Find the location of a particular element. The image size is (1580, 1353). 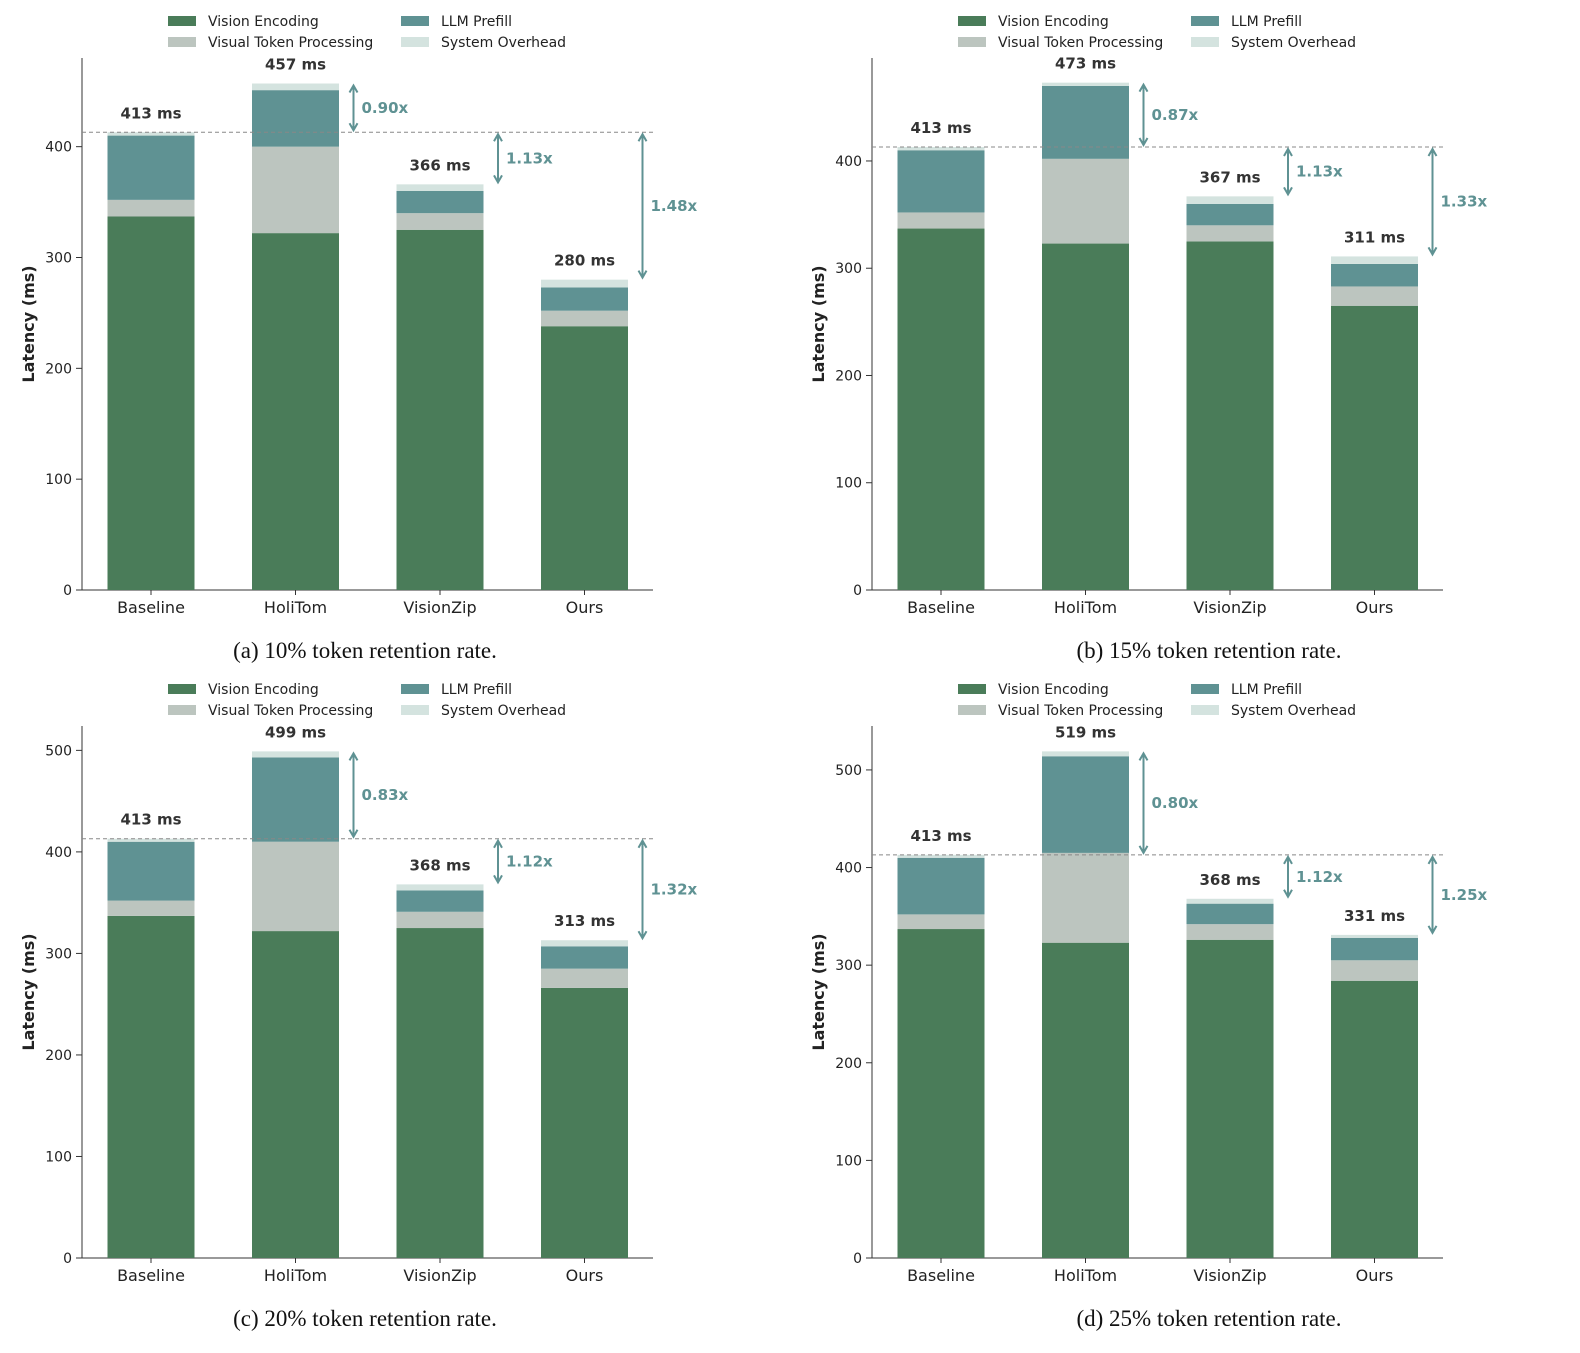

legend-label: System Overhead is located at coordinates (1293, 711).